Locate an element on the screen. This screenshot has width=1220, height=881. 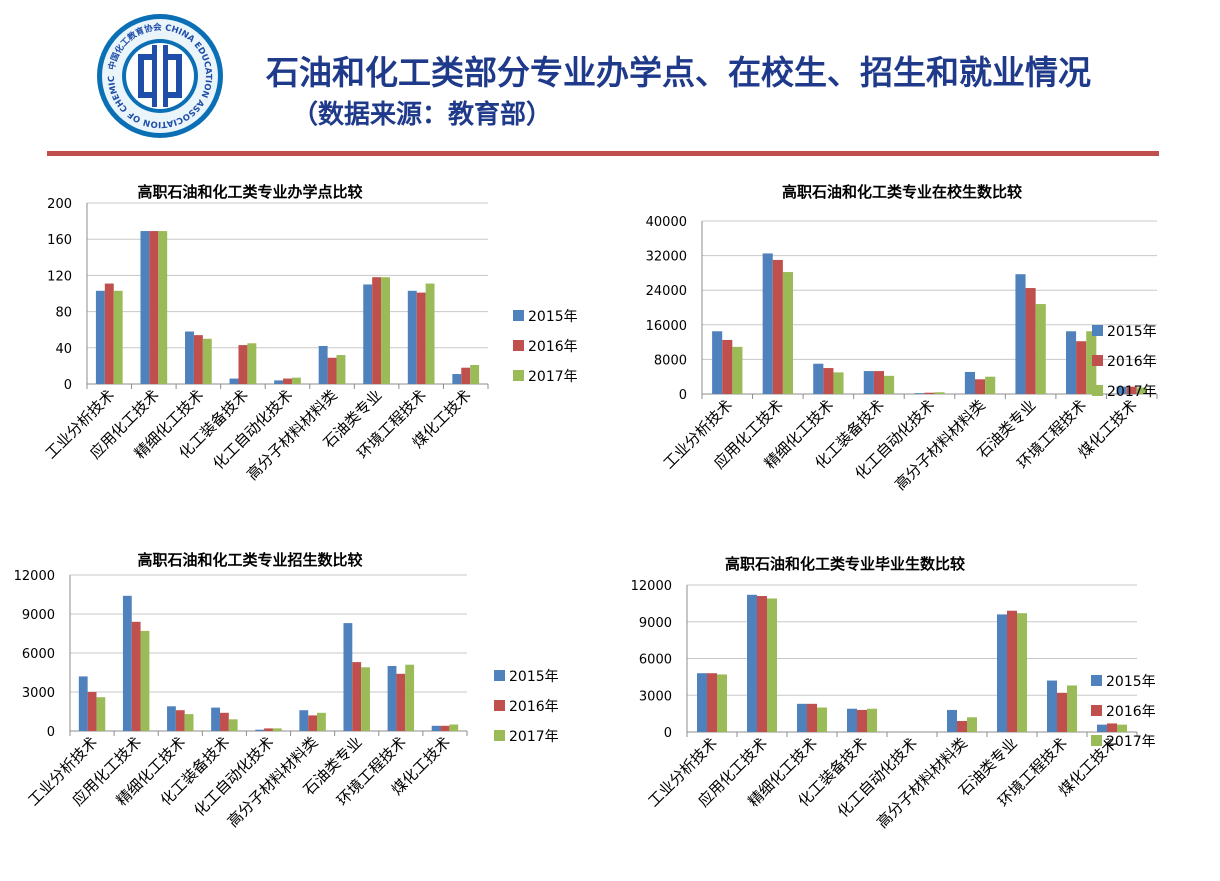
chart-title: 高职石油和化工类专业招生数比较 is located at coordinates (249, 560).